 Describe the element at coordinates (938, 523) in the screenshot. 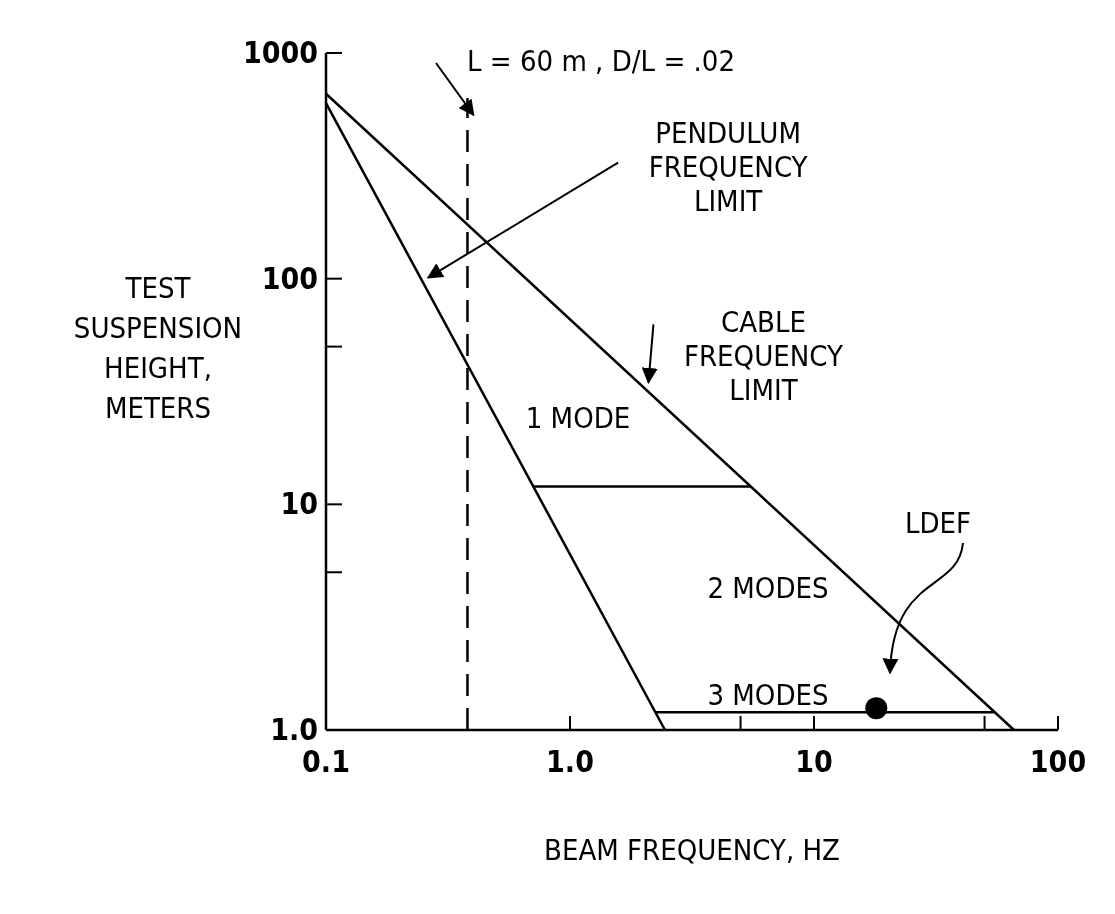

I see `annotation: LDEF` at that location.